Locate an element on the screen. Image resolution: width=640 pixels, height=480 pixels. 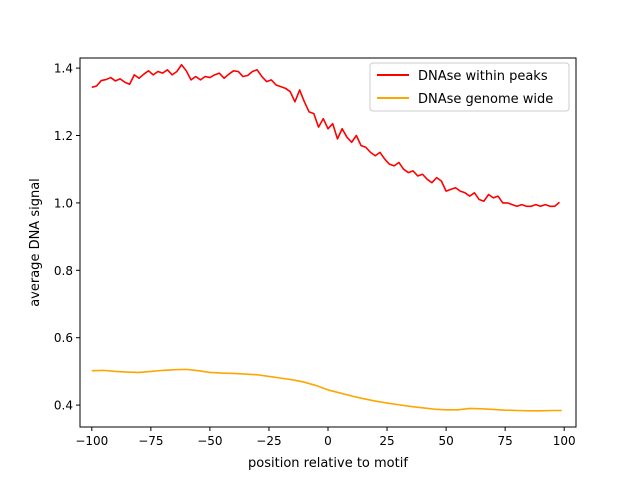
legend: DNAse within peaks DNAse genome wide is located at coordinates (469, 87).